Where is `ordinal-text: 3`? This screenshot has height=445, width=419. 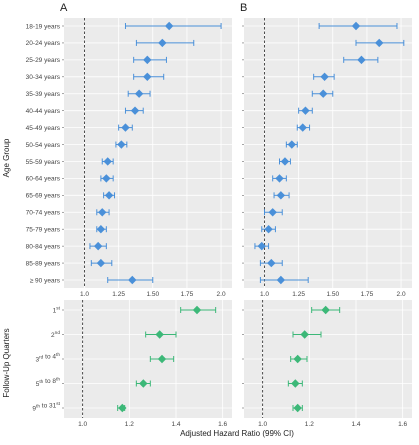
ordinal-text: 3 is located at coordinates (37, 359).